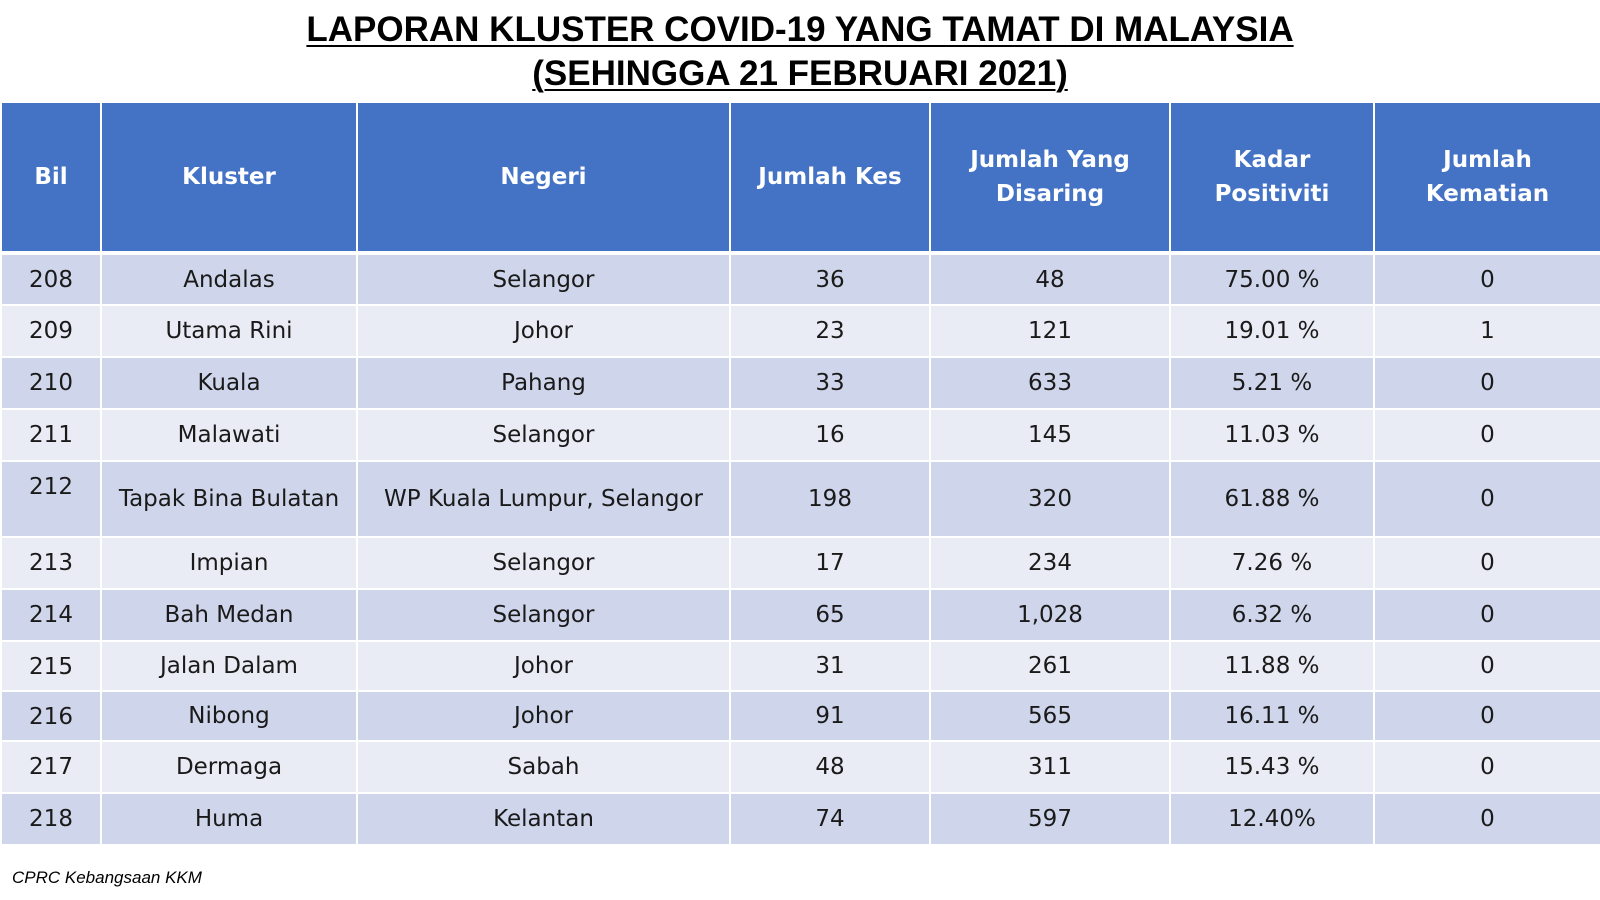 This screenshot has width=1600, height=900. I want to click on table-row: 209 Utama Rini Johor 23 121 19.01 % 1, so click(800, 331).